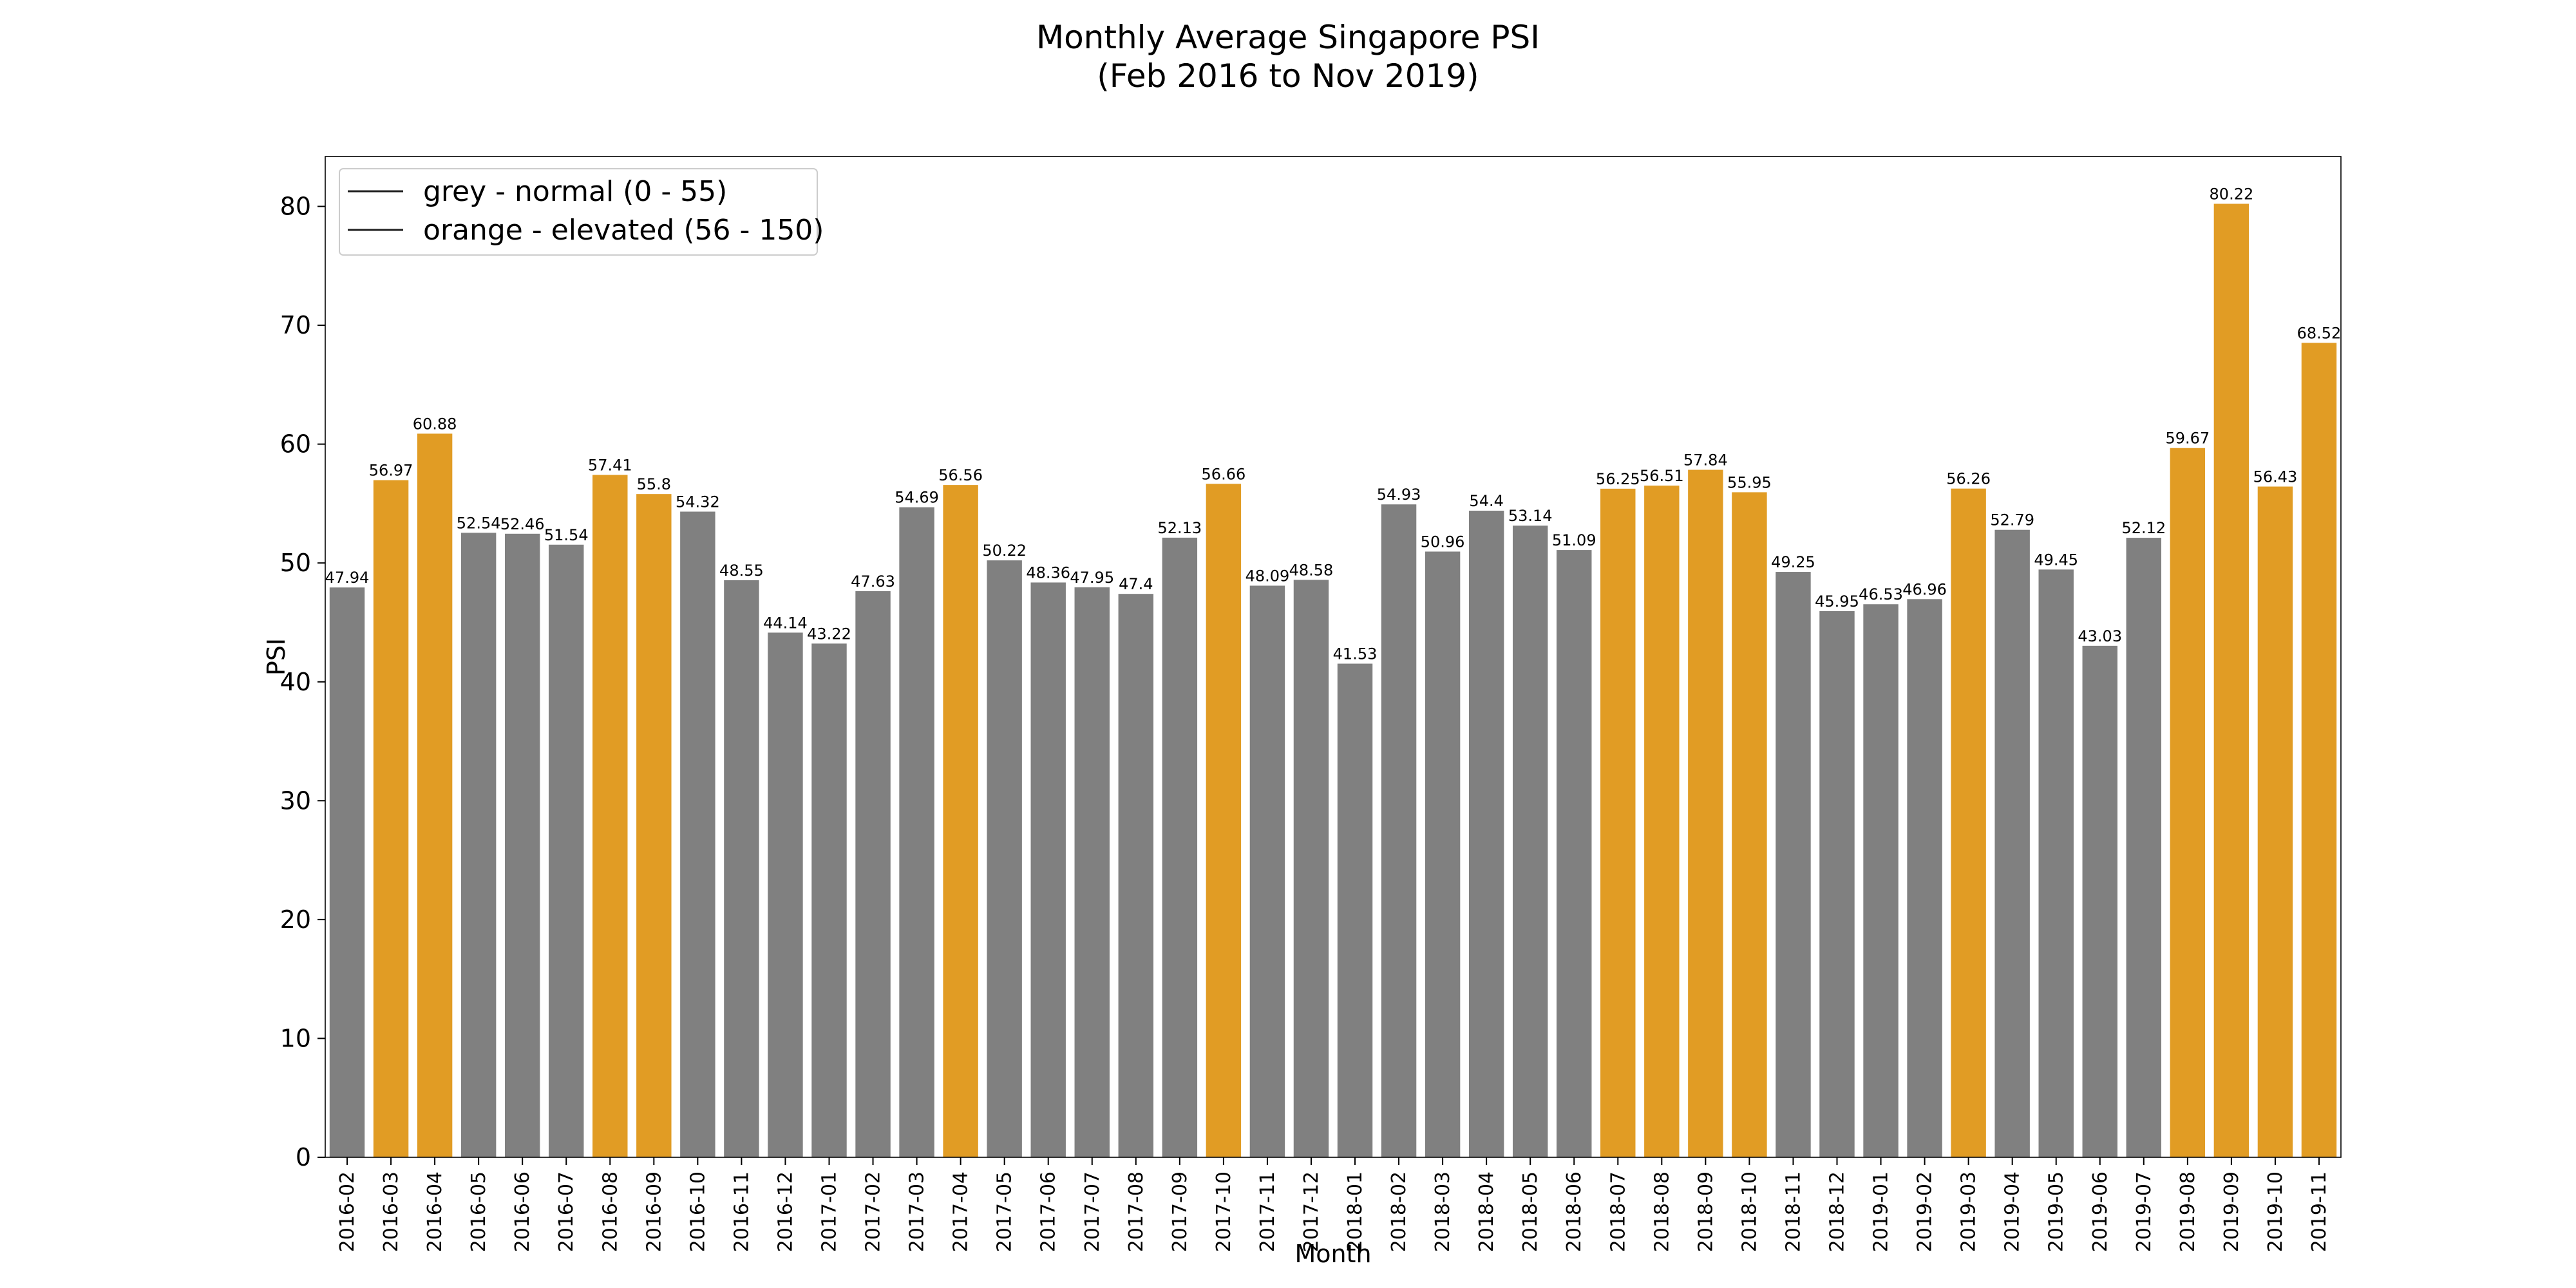  I want to click on data-label-2018-11: 49.25, so click(1793, 562).